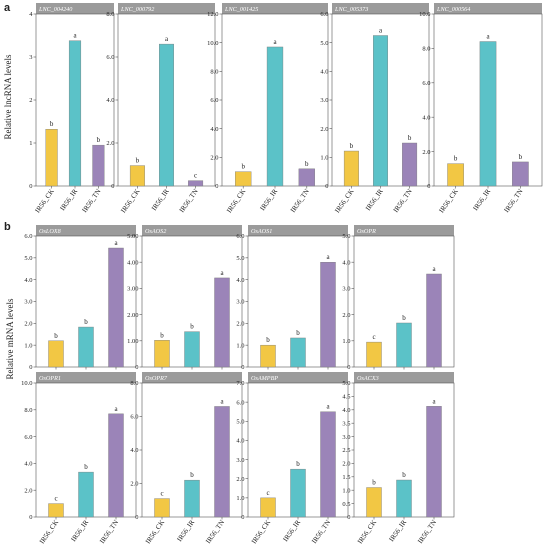  I want to click on panel-title: OsAOS1, so click(261, 231).